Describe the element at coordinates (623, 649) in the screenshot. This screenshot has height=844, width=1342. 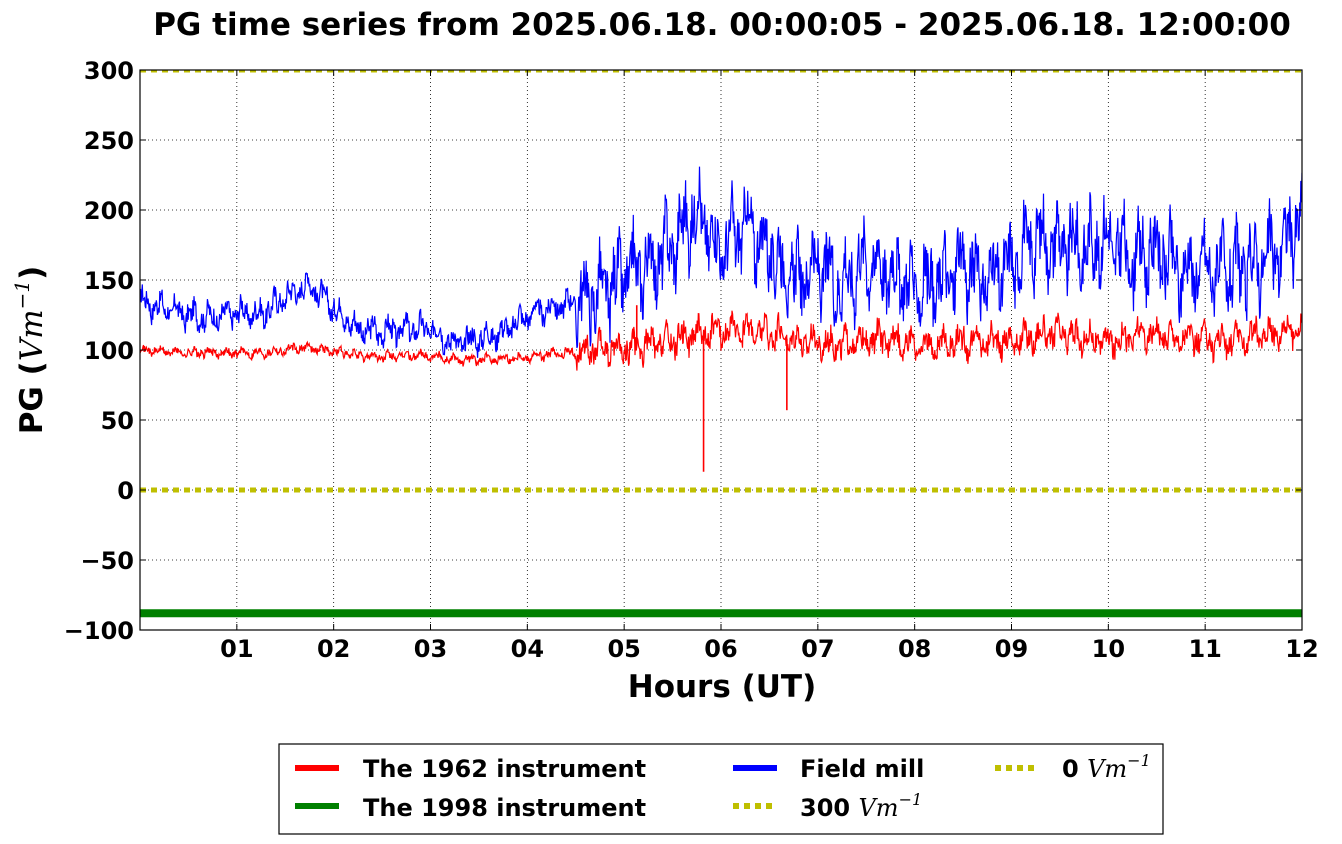
I see `x-tick-label: 05` at that location.